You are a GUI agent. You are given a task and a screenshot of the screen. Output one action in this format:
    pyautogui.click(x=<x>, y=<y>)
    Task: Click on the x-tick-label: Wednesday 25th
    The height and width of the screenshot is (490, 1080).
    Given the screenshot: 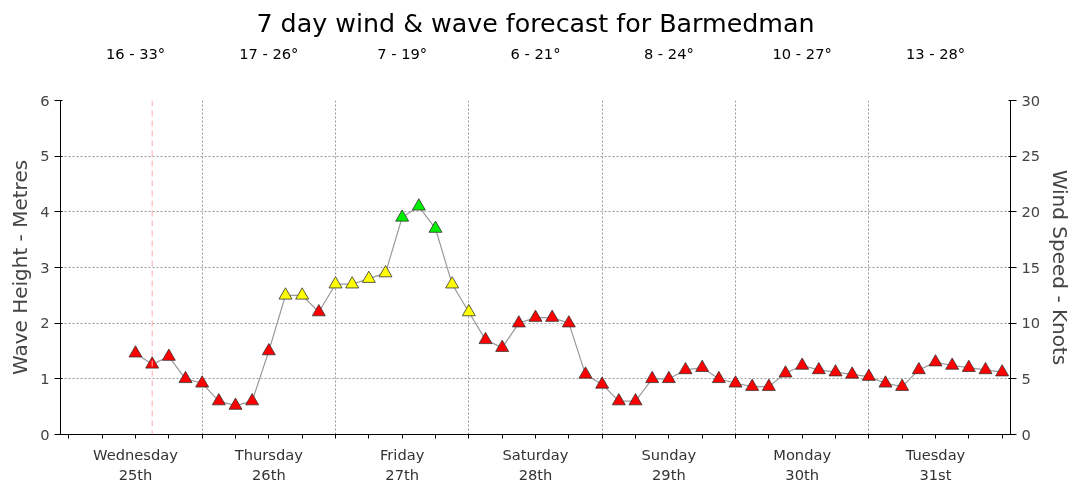 What is the action you would take?
    pyautogui.click(x=136, y=464)
    